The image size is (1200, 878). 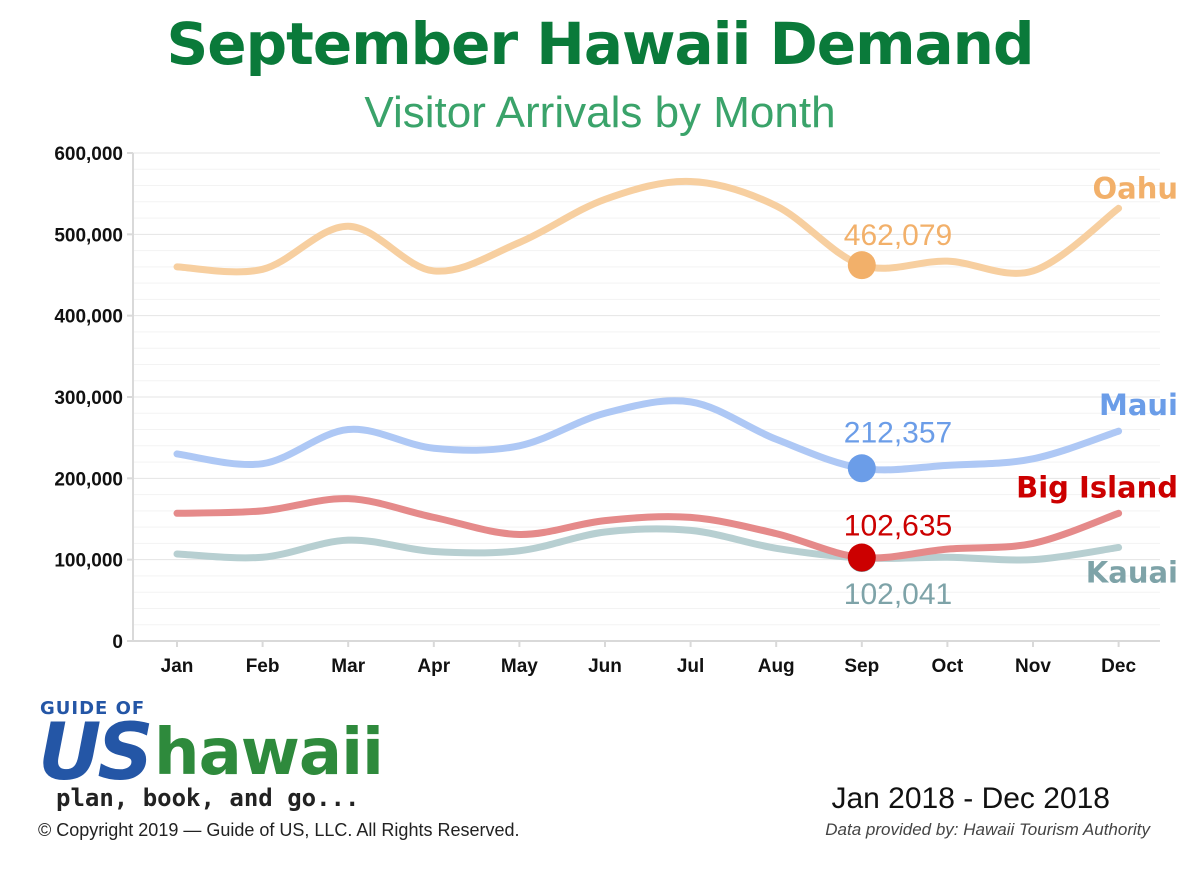 I want to click on y-tick-label: 100,000, so click(x=88, y=561).